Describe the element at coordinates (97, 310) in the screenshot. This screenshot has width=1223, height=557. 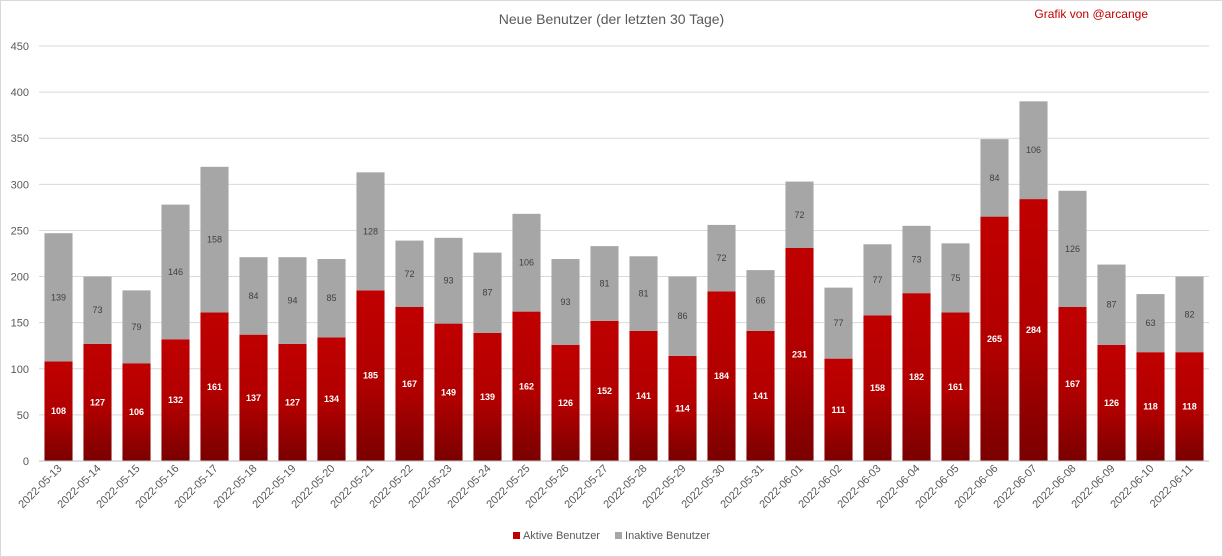
I see `data-label-inactive: 73` at that location.